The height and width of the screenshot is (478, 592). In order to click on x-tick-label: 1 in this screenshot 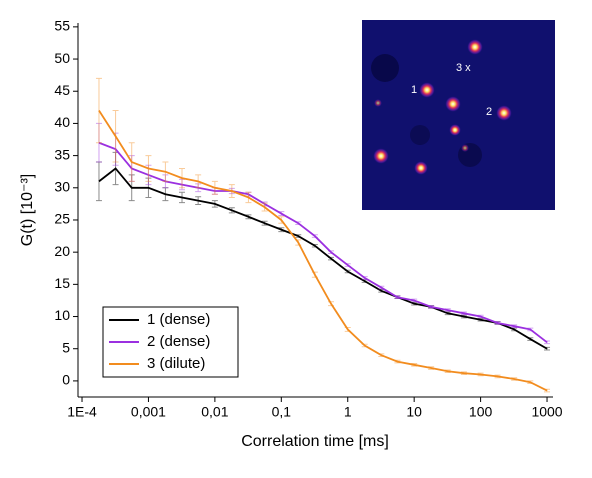, I will do `click(348, 412)`.